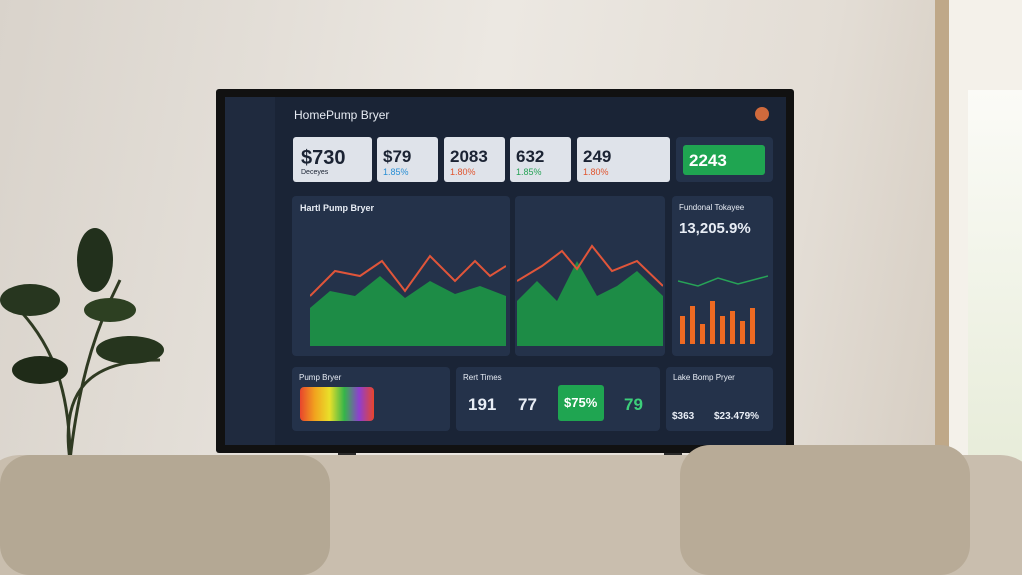 The height and width of the screenshot is (575, 1022). I want to click on stat-card: $730 Deceyes, so click(332, 159).